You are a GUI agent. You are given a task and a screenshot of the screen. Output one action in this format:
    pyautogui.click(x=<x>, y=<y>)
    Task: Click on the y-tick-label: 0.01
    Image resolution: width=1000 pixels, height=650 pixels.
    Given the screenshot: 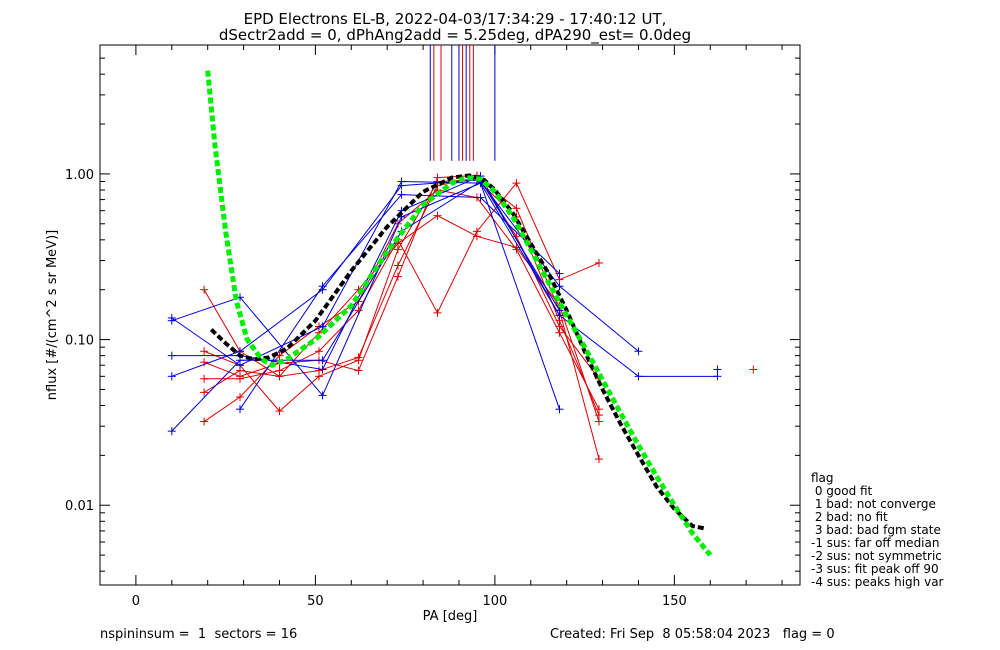 What is the action you would take?
    pyautogui.click(x=79, y=506)
    